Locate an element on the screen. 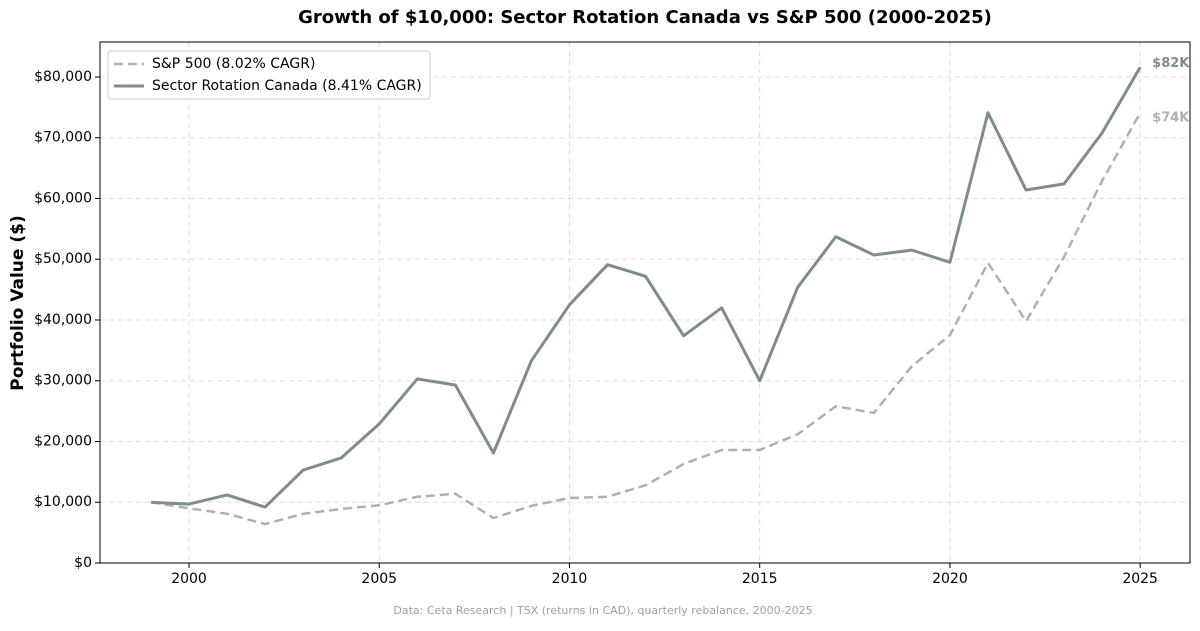 This screenshot has width=1200, height=631. y-tick-label: $30,000 is located at coordinates (63, 381).